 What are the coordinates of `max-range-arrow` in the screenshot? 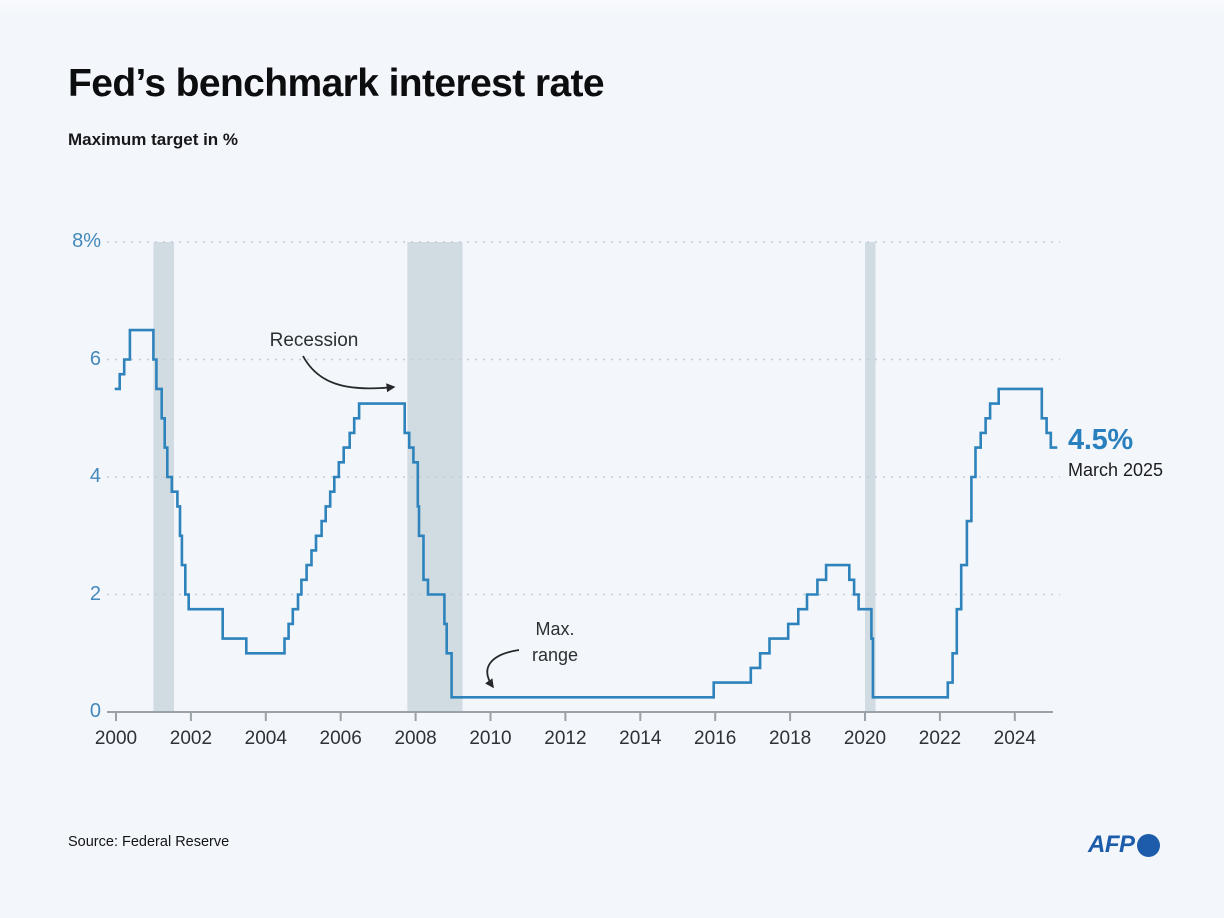 It's located at (502, 669).